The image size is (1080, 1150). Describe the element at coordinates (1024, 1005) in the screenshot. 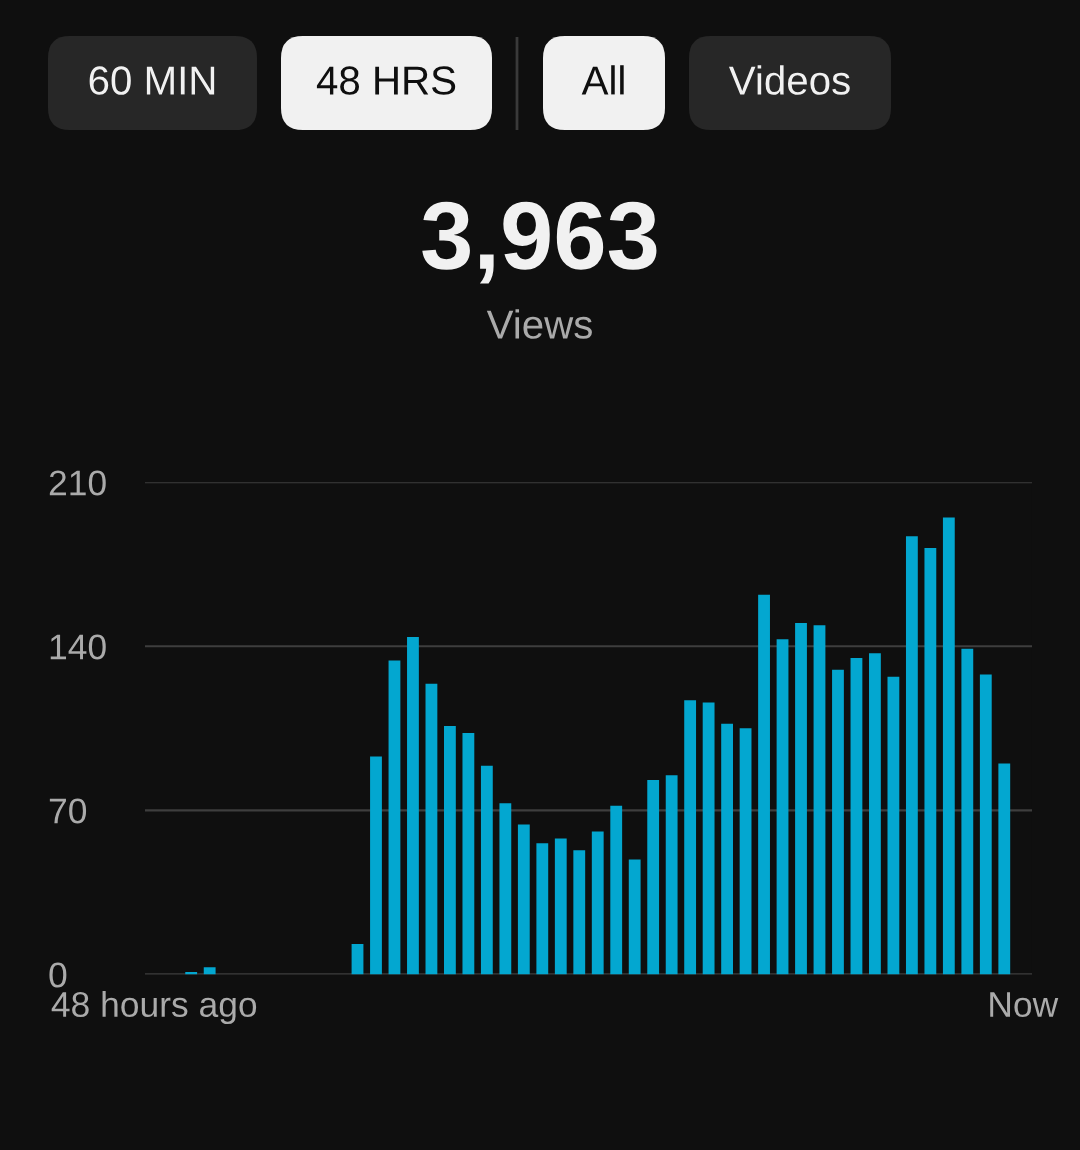

I see `x-tick-label: Now` at that location.